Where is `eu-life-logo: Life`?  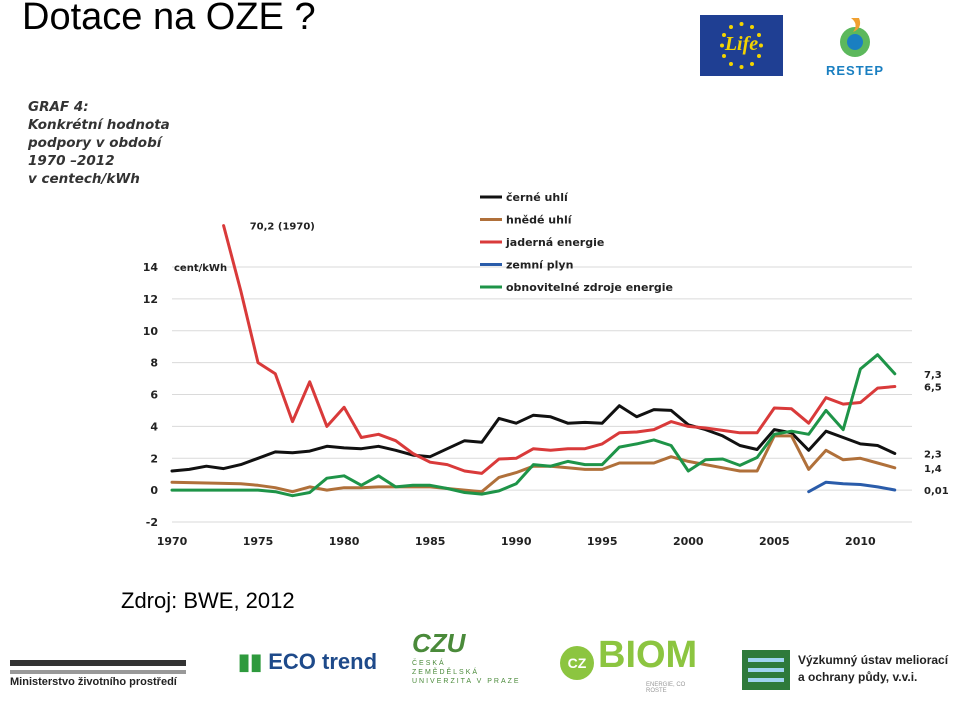 eu-life-logo: Life is located at coordinates (741, 45).